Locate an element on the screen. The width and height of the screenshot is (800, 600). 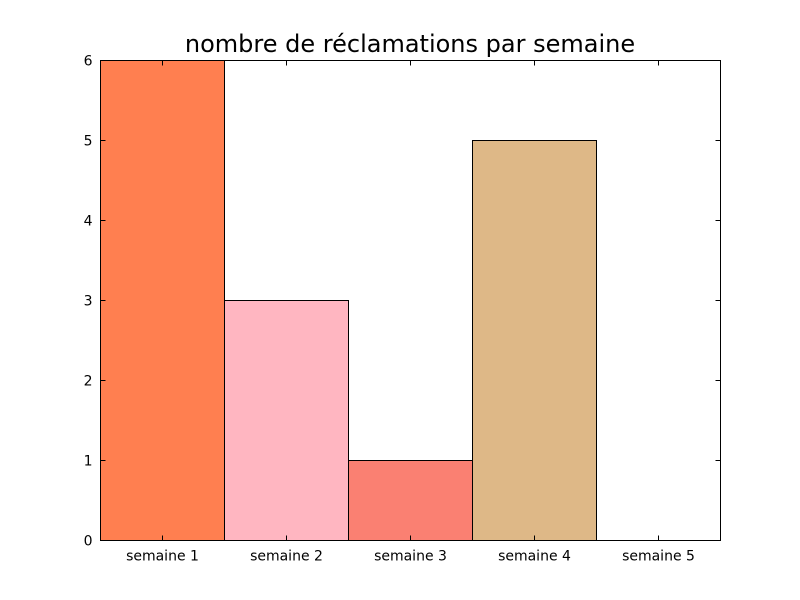
y-tick-label-1: 1 is located at coordinates (88, 462).